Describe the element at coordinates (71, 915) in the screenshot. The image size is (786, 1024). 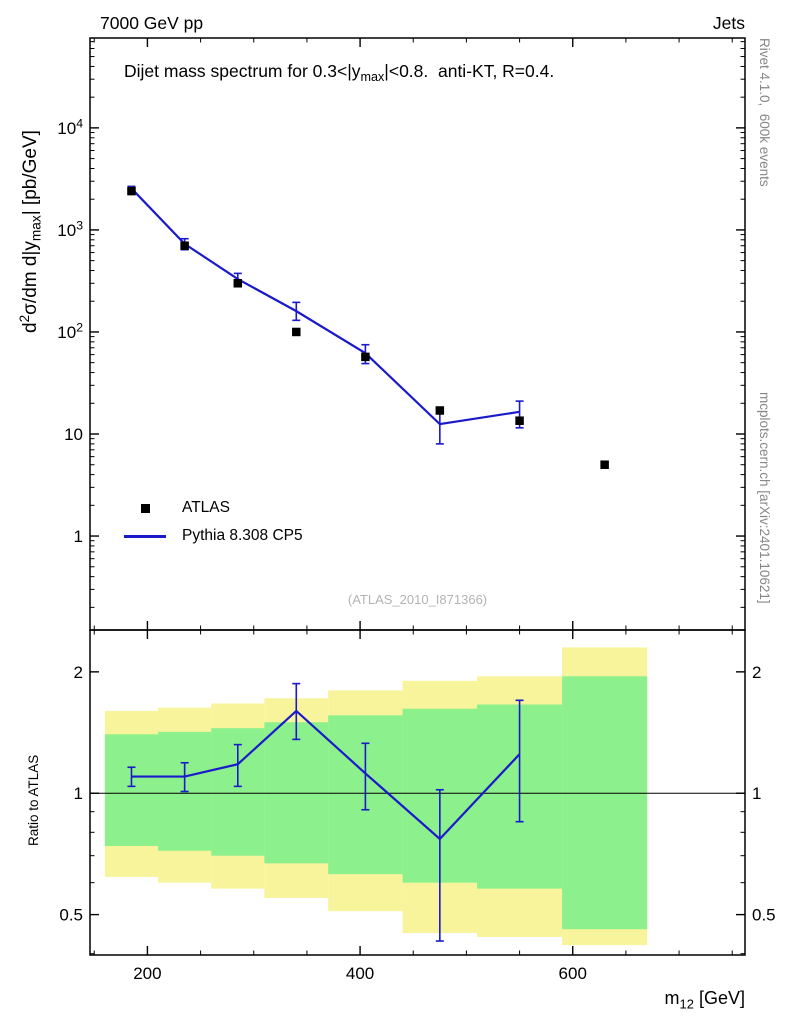
I see `ratio-tick-label-left: 0.5` at that location.